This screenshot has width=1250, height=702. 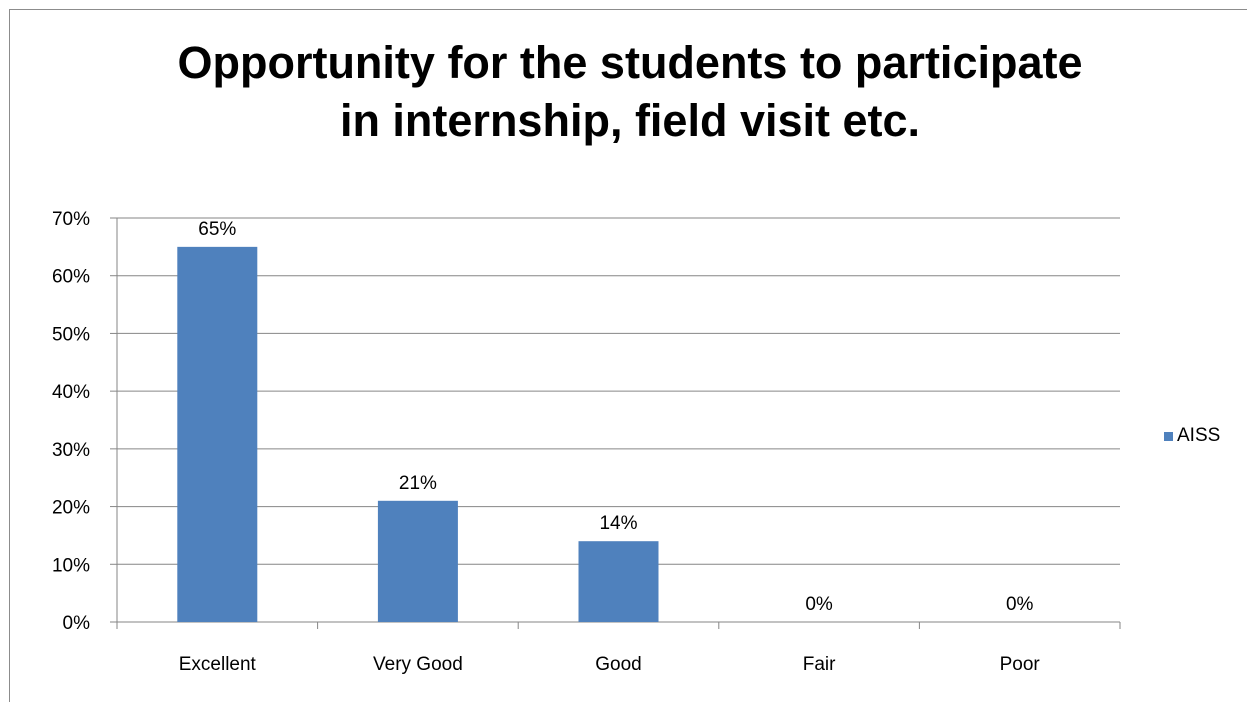 What do you see at coordinates (618, 664) in the screenshot?
I see `x-tick-label: Good` at bounding box center [618, 664].